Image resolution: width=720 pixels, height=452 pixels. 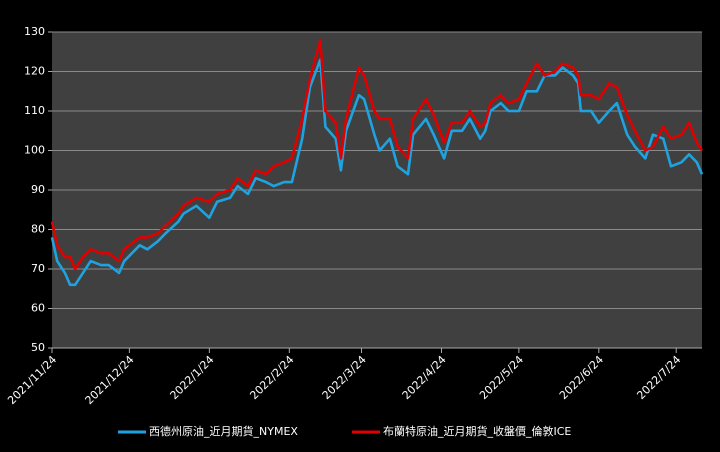 I want to click on legend-label: 布蘭特原油_近月期貨_收盤價_倫敦ICE, so click(x=477, y=431).